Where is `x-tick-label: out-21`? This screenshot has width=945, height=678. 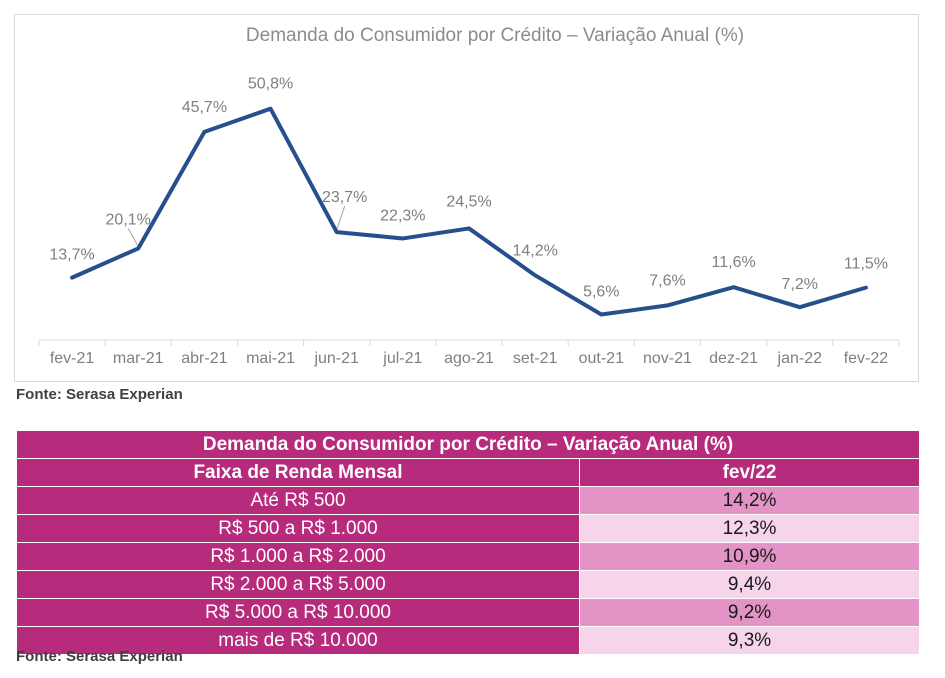
x-tick-label: out-21 is located at coordinates (601, 358).